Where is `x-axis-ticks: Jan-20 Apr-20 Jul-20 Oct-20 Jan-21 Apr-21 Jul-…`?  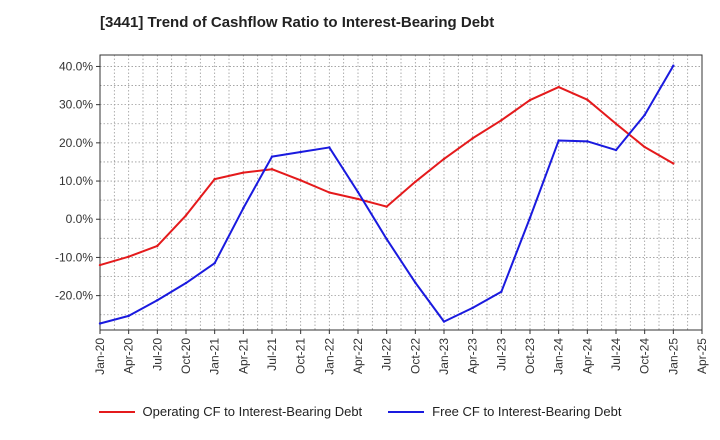
x-axis-ticks: Jan-20 Apr-20 Jul-20 Oct-20 Jan-21 Apr-21 Jul-… is located at coordinates (401, 352).